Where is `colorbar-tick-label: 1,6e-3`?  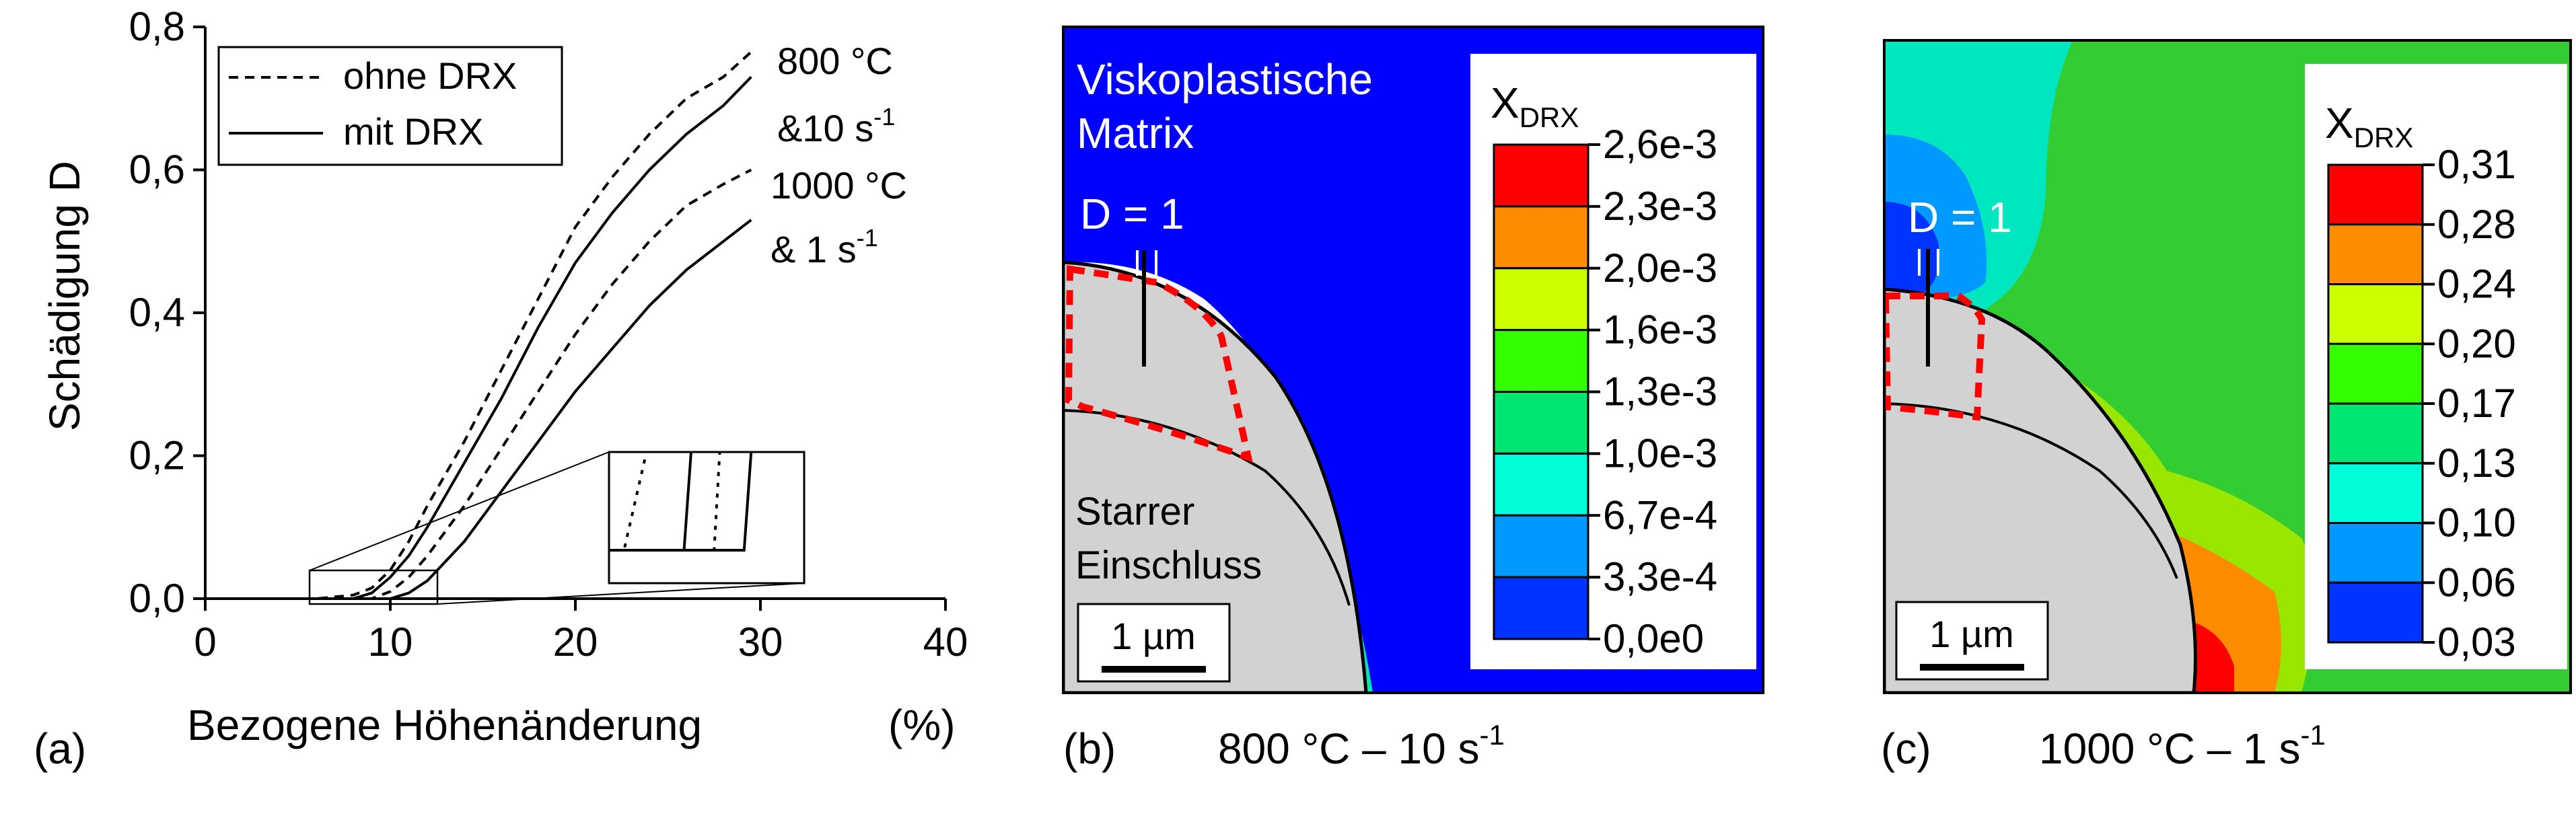 colorbar-tick-label: 1,6e-3 is located at coordinates (1660, 329).